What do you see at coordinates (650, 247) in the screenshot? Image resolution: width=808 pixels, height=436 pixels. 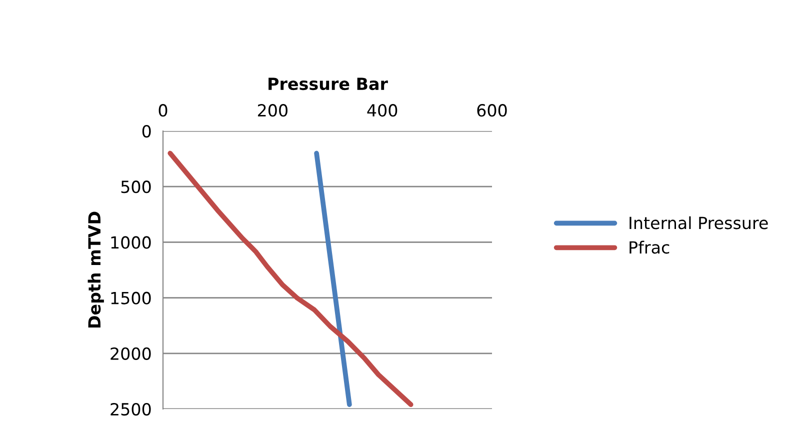 I see `legend-label: Pfrac` at bounding box center [650, 247].